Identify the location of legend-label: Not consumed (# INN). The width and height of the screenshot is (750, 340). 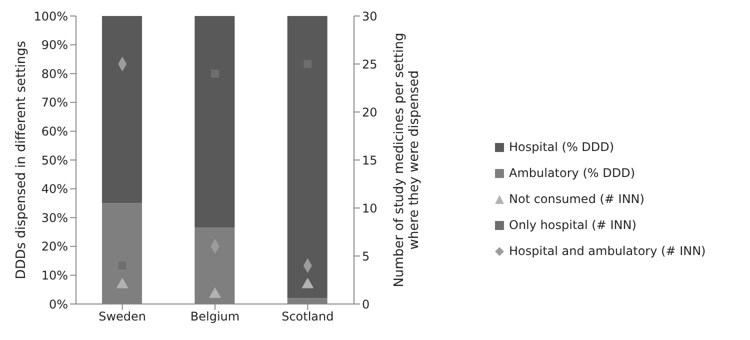
(576, 199).